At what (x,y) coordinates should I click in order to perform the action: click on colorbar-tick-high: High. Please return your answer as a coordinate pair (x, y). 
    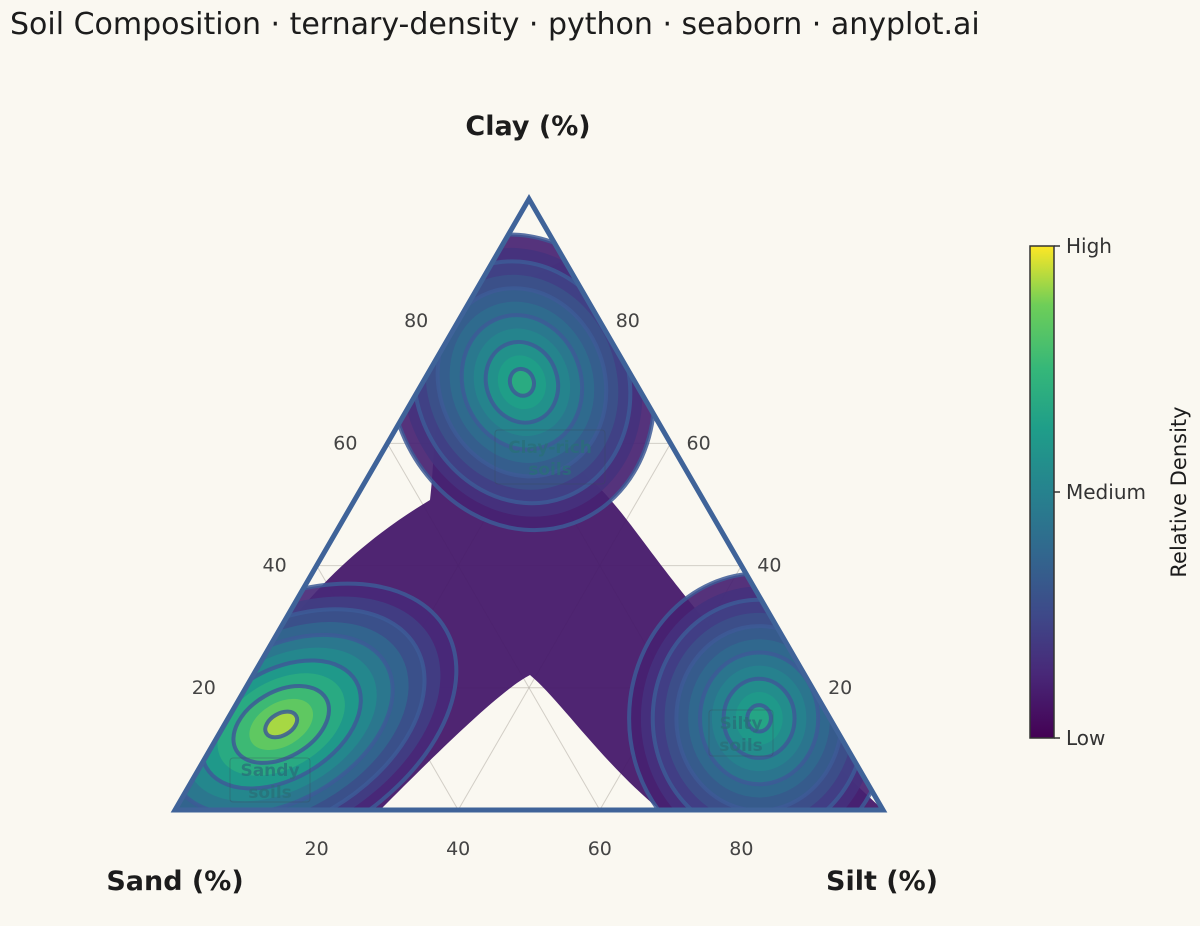
    Looking at the image, I should click on (1089, 246).